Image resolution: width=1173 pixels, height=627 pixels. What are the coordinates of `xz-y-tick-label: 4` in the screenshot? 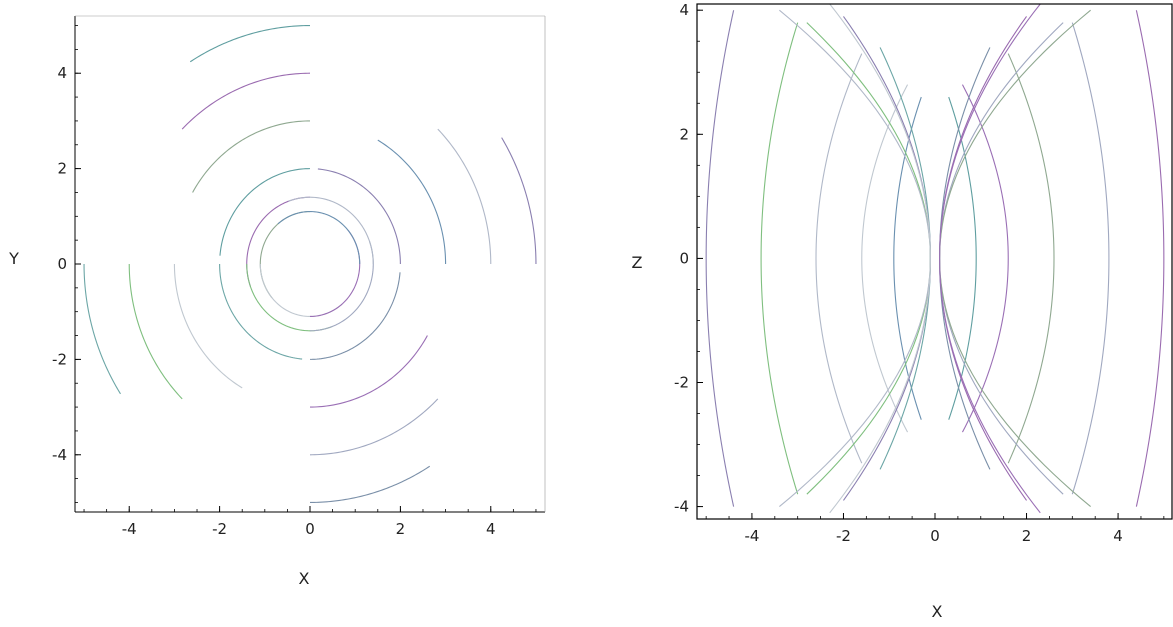 It's located at (684, 10).